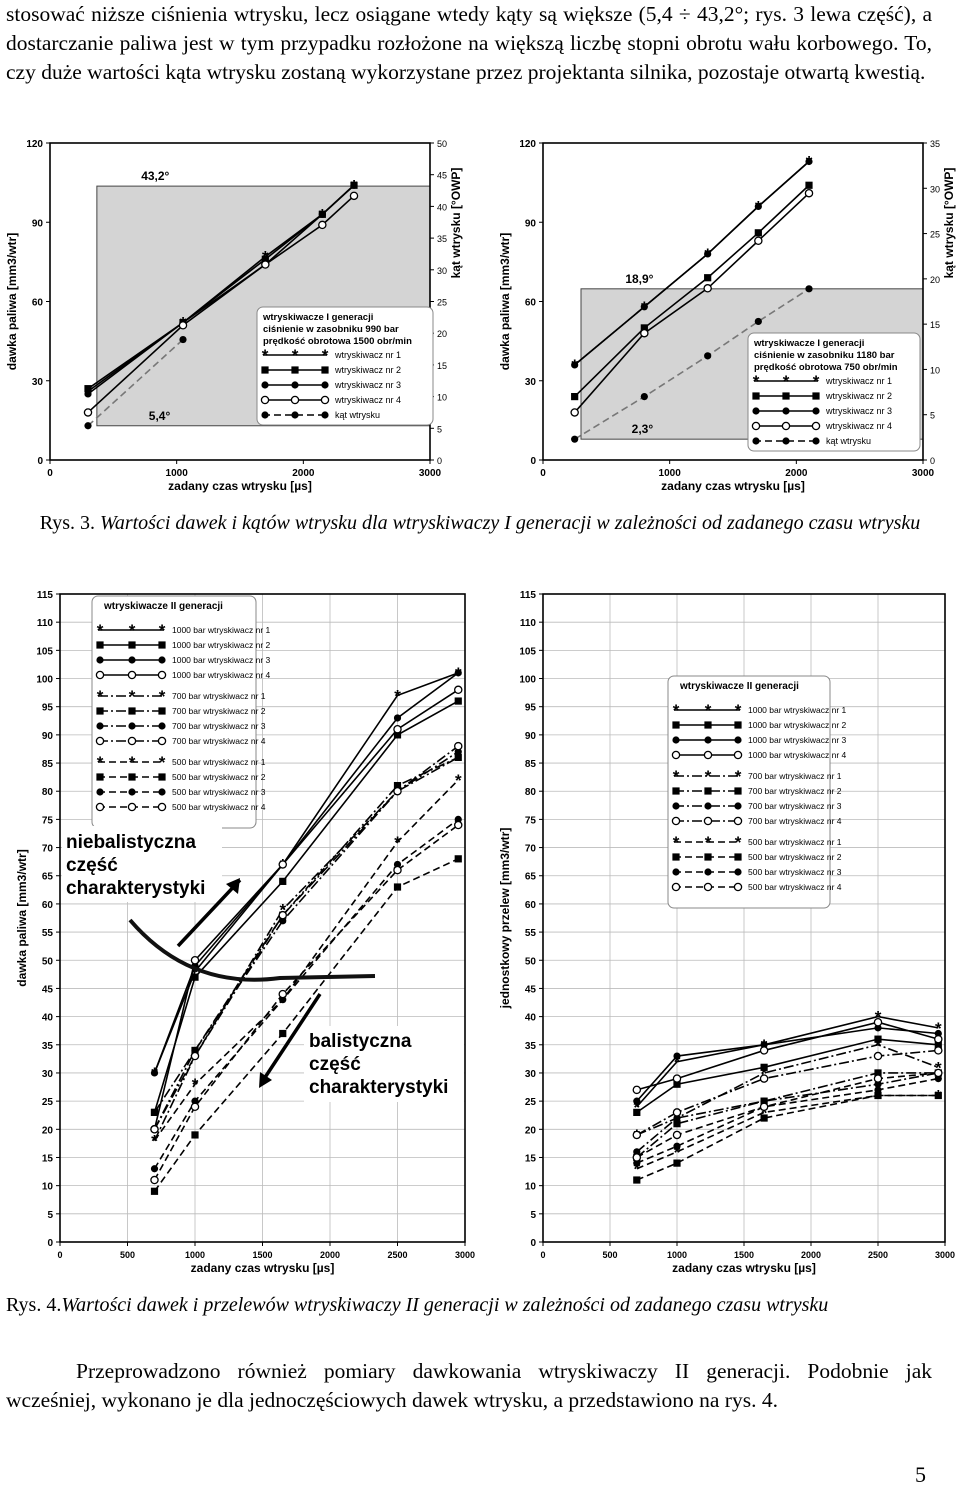 The image size is (960, 1493). I want to click on y-tick-label: 75, so click(48, 820).